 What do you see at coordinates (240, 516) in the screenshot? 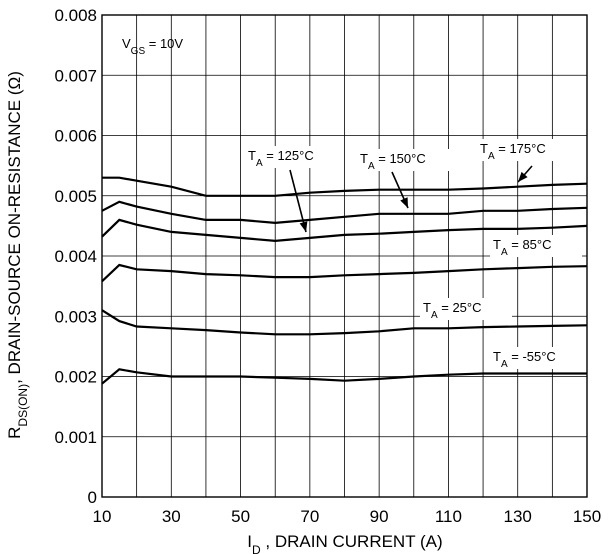
I see `x-tick-label: 50` at bounding box center [240, 516].